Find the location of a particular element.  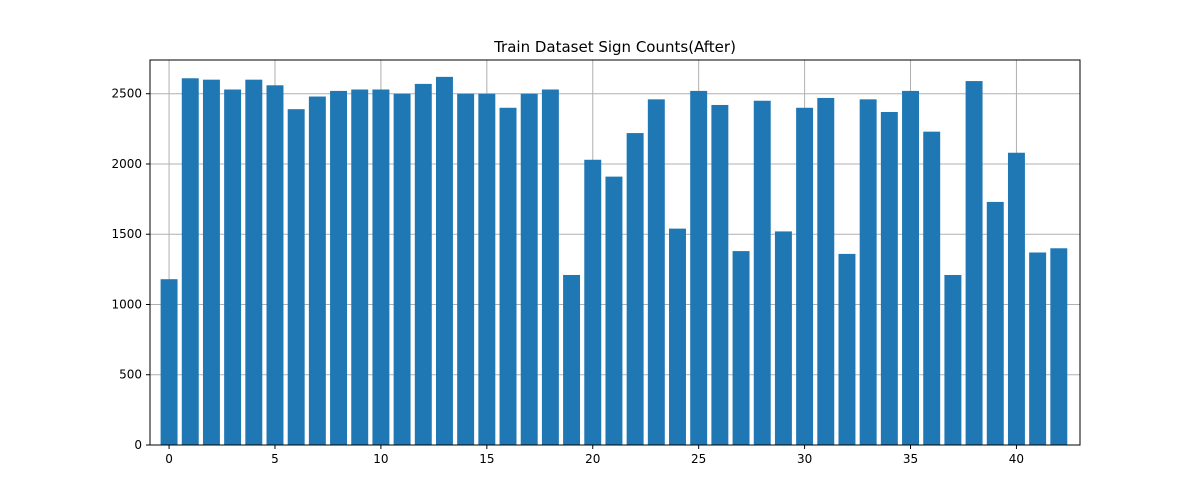

x-tick-label: 20 is located at coordinates (592, 459).